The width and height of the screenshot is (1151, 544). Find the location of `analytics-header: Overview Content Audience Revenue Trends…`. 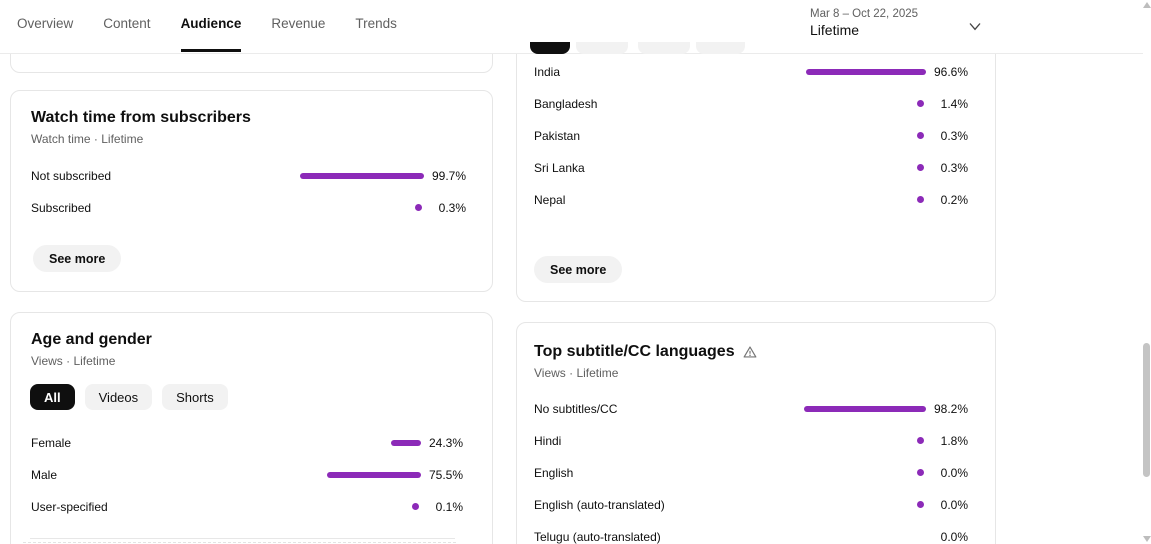

analytics-header: Overview Content Audience Revenue Trends… is located at coordinates (571, 27).